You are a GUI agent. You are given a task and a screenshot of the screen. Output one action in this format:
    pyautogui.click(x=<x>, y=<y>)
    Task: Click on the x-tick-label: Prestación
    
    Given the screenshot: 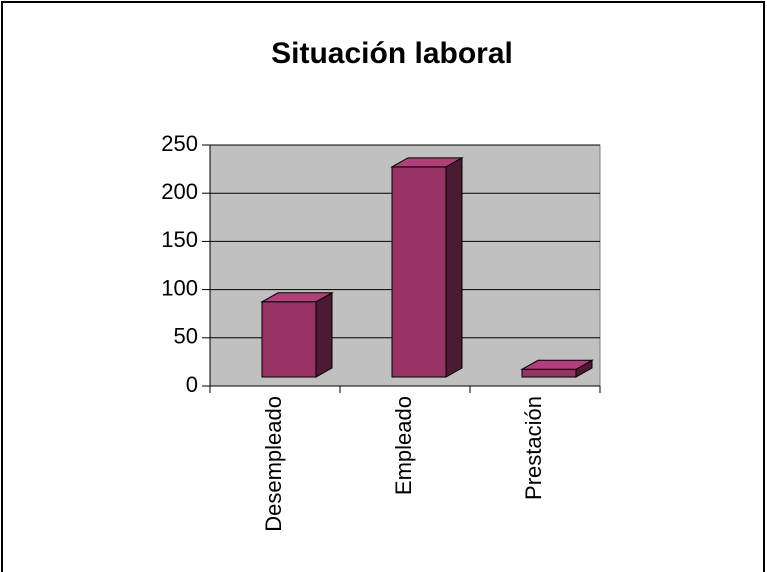 What is the action you would take?
    pyautogui.click(x=533, y=448)
    